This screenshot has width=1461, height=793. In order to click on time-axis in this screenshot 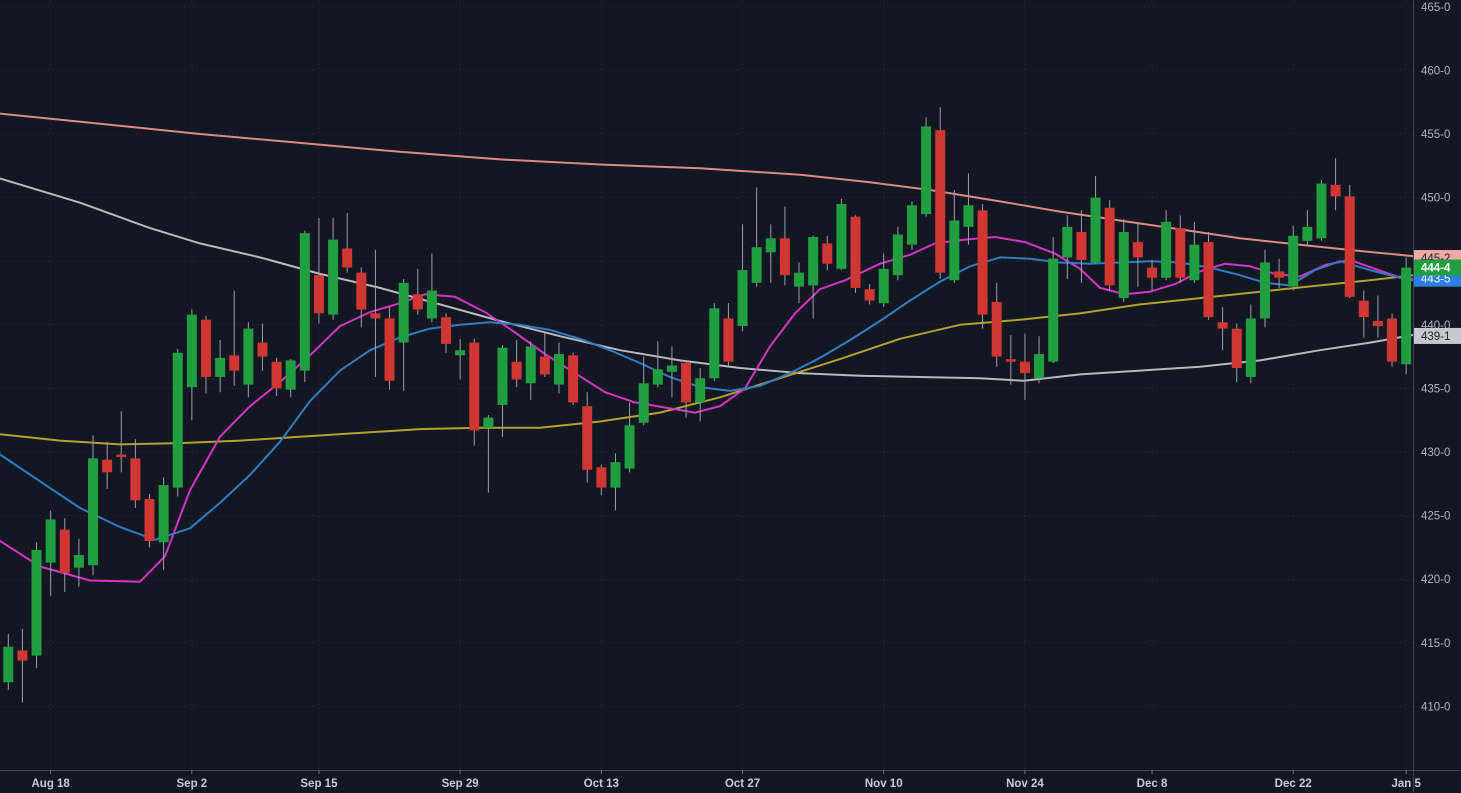, I will do `click(706, 781)`.